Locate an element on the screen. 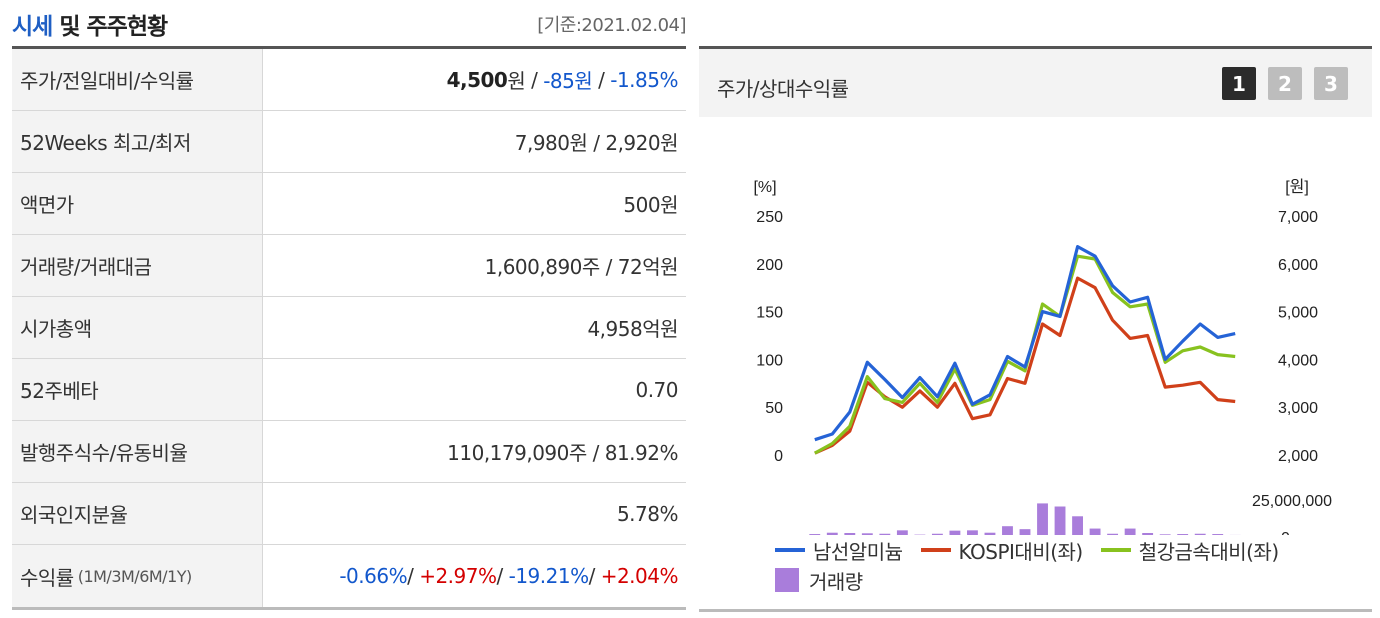  legend-label: KOSPI대비(좌) is located at coordinates (1021, 551).